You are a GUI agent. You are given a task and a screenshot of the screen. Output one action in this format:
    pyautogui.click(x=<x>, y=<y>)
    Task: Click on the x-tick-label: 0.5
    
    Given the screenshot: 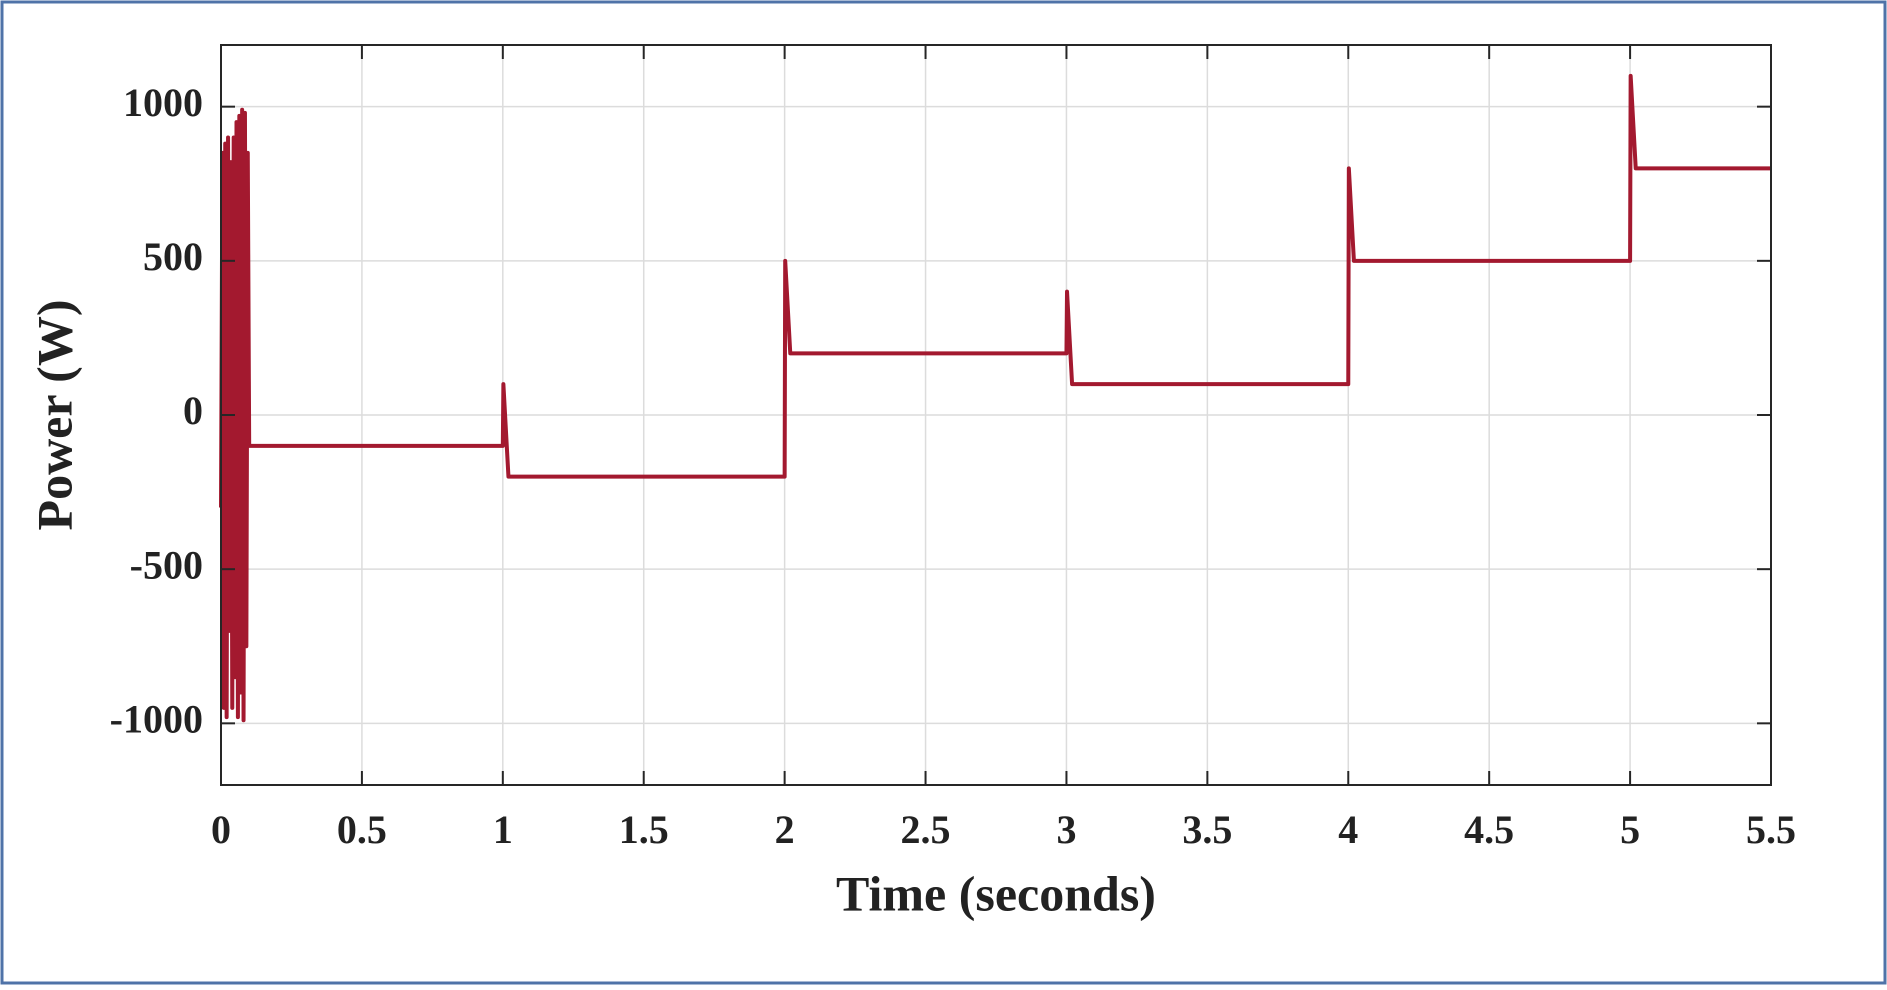 What is the action you would take?
    pyautogui.click(x=362, y=829)
    